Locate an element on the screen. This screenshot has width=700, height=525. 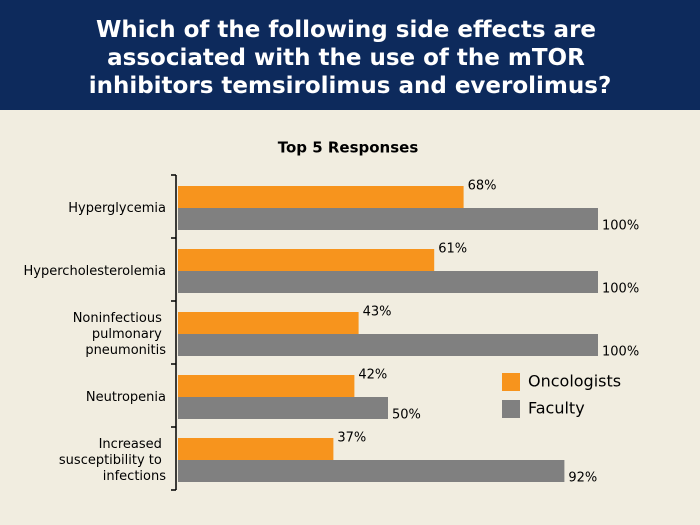
data-label: 43% is located at coordinates (377, 312).